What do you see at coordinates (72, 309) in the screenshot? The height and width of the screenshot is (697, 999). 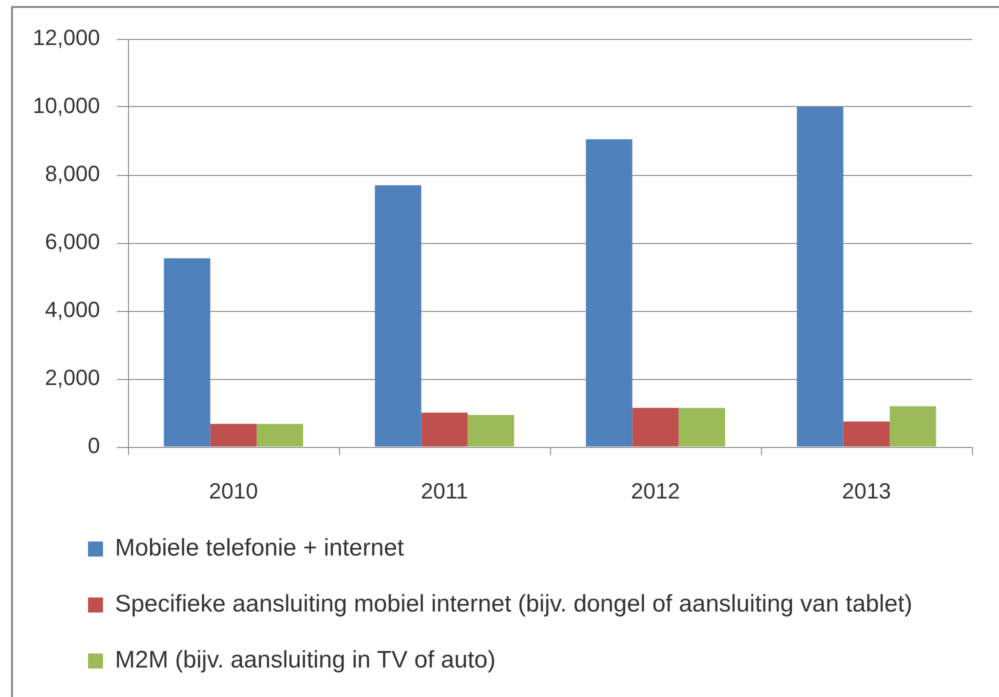 I see `y-tick-label: 4,000` at bounding box center [72, 309].